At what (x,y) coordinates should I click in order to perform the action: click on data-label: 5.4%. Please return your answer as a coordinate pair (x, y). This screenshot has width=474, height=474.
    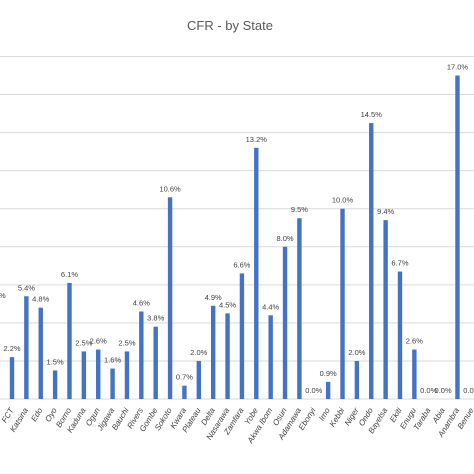
    Looking at the image, I should click on (26, 287).